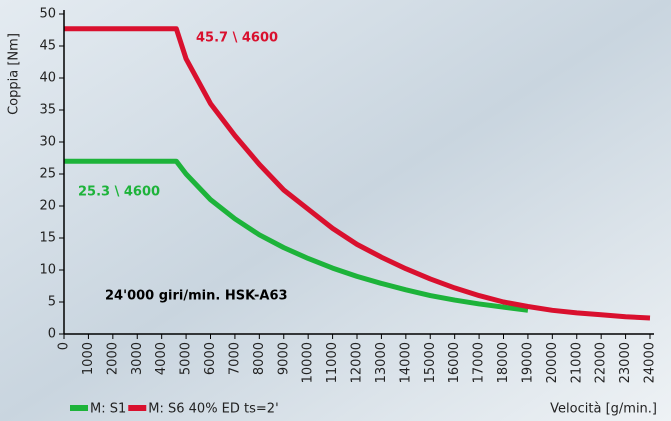 Image resolution: width=671 pixels, height=421 pixels. What do you see at coordinates (454, 362) in the screenshot?
I see `x-tick-label: 16000` at bounding box center [454, 362].